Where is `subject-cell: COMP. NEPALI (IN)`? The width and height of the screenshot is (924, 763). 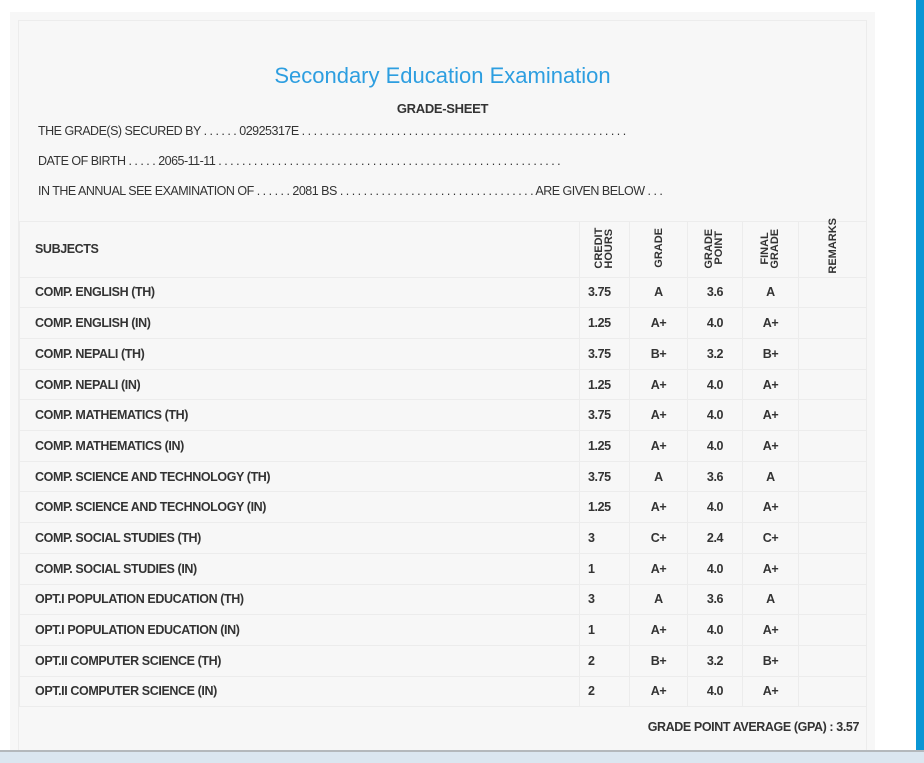
subject-cell: COMP. NEPALI (IN) is located at coordinates (299, 384).